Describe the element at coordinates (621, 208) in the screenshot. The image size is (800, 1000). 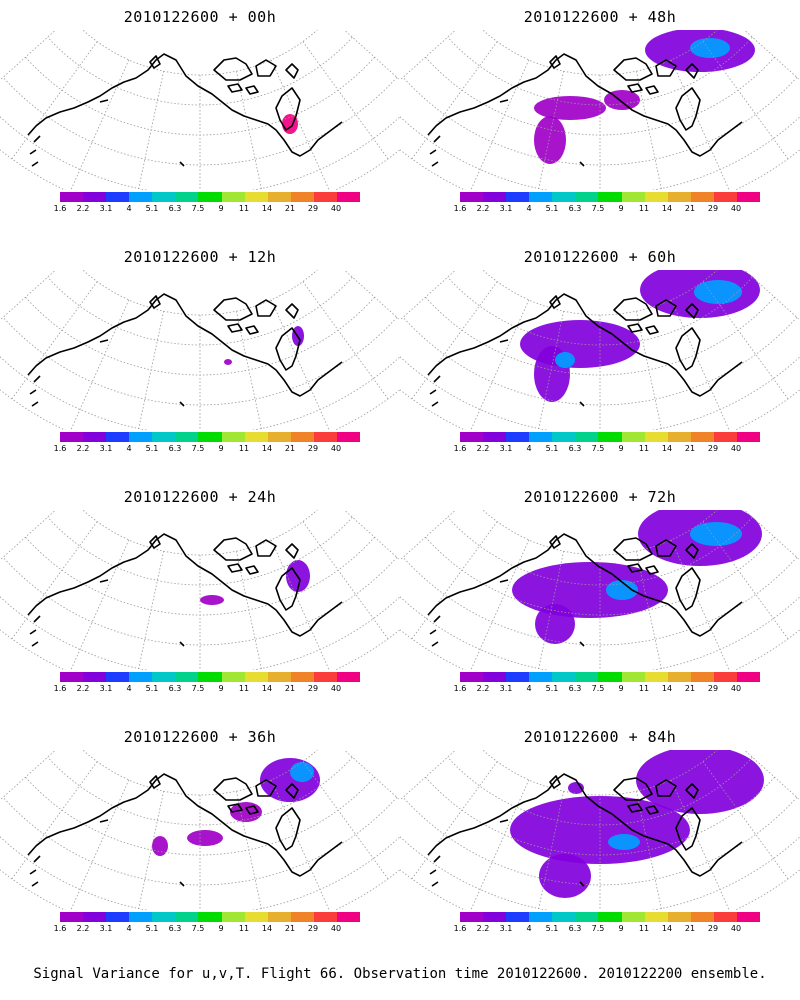
I see `colorbar-label: 9` at that location.